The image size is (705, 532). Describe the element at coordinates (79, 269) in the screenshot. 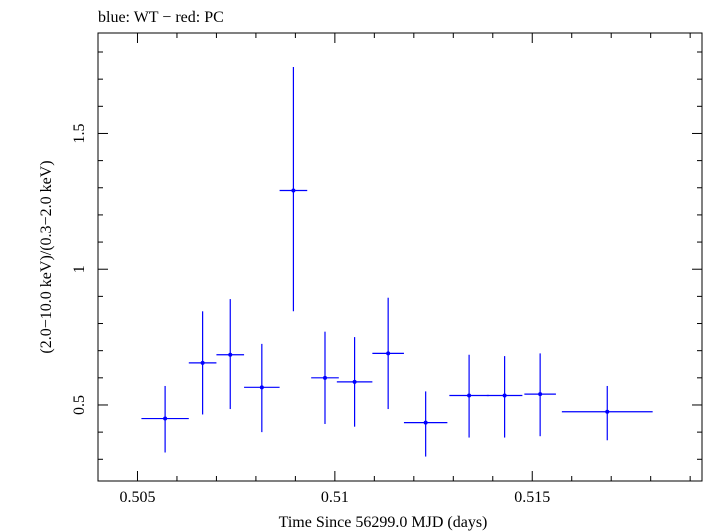

I see `y-tick-label: 1` at that location.